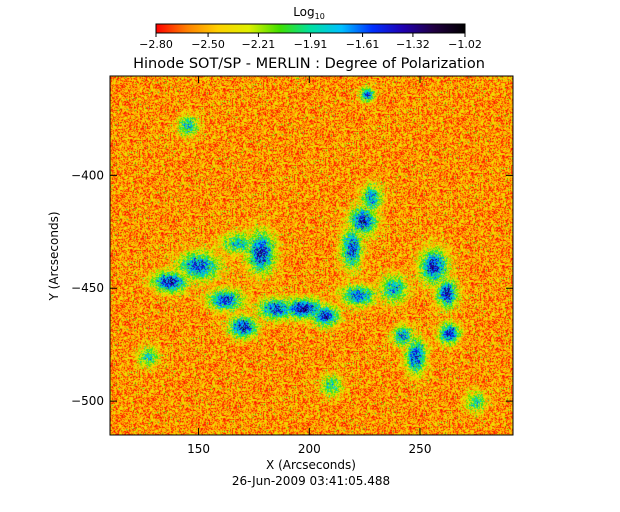 The width and height of the screenshot is (620, 512). What do you see at coordinates (87, 175) in the screenshot?
I see `y-tick-label: −400` at bounding box center [87, 175].